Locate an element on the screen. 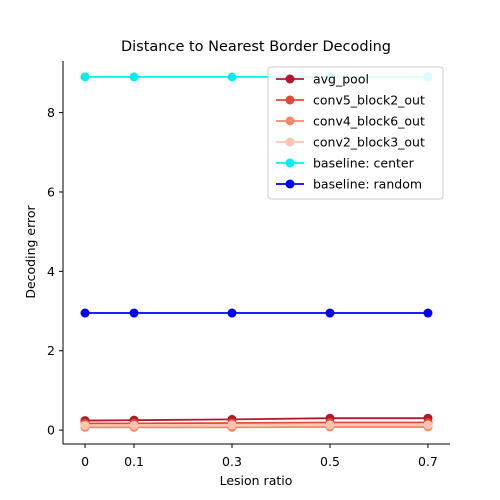 Image resolution: width=500 pixels, height=500 pixels. series-baseline-random is located at coordinates (256, 313).